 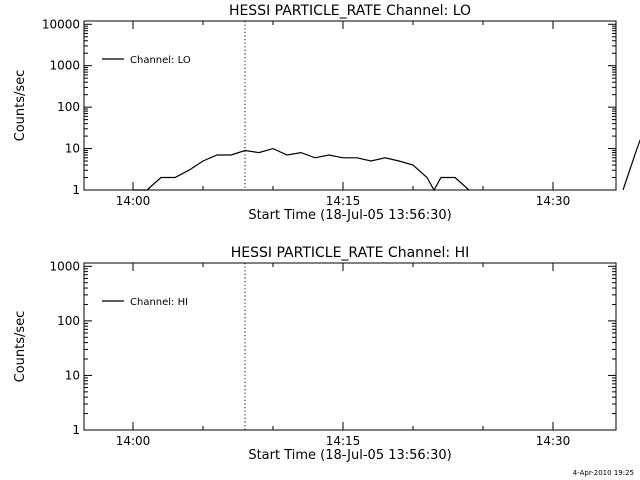 I want to click on legend-label: Channel: LO, so click(x=160, y=60).